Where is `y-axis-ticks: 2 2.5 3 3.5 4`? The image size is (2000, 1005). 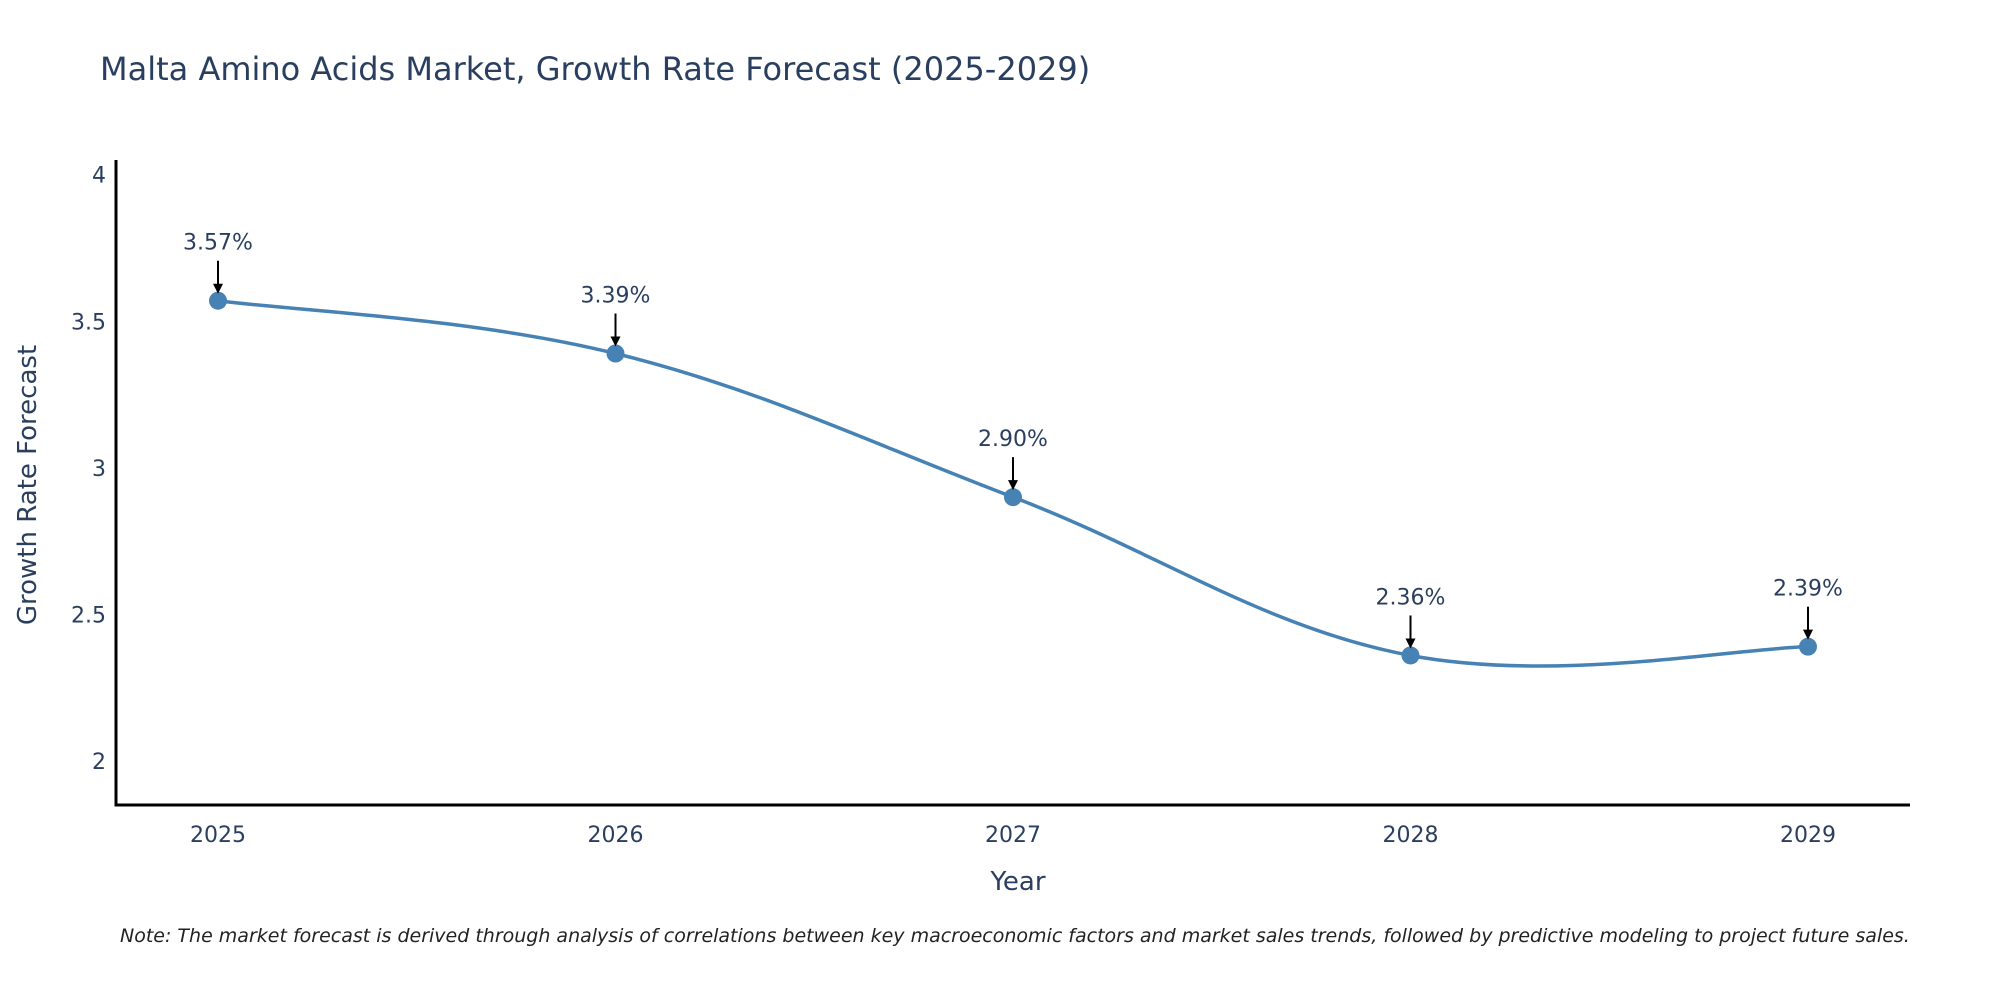
y-axis-ticks: 2 2.5 3 3.5 4 is located at coordinates (88, 469).